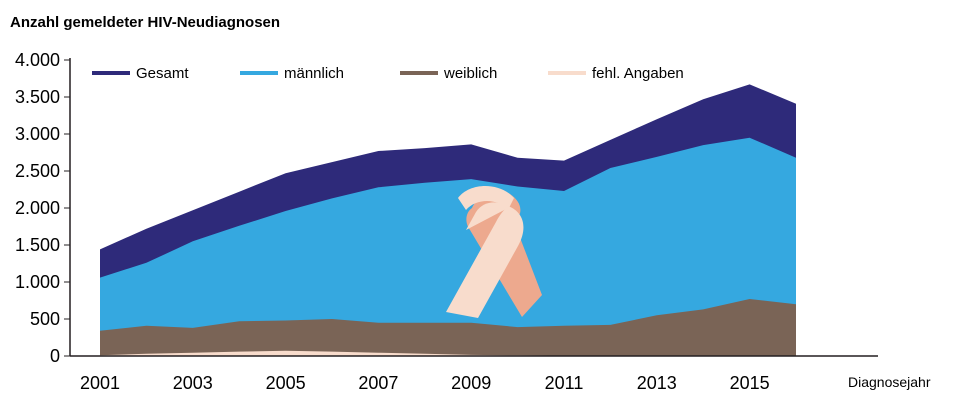  What do you see at coordinates (145, 22) in the screenshot?
I see `chart-title: Anzahl gemeldeter HIV-Neudiagnosen` at bounding box center [145, 22].